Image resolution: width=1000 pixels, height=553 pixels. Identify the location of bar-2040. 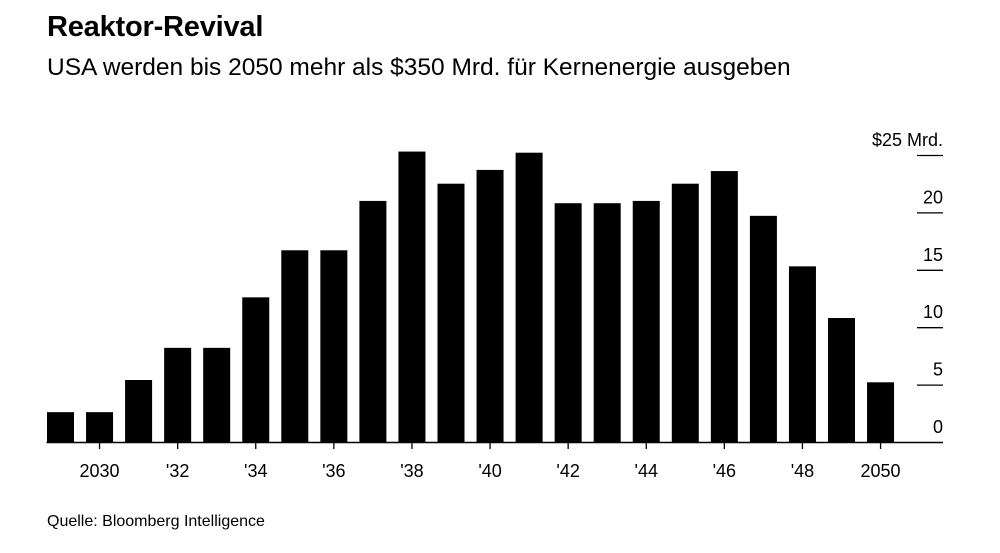
(490, 306).